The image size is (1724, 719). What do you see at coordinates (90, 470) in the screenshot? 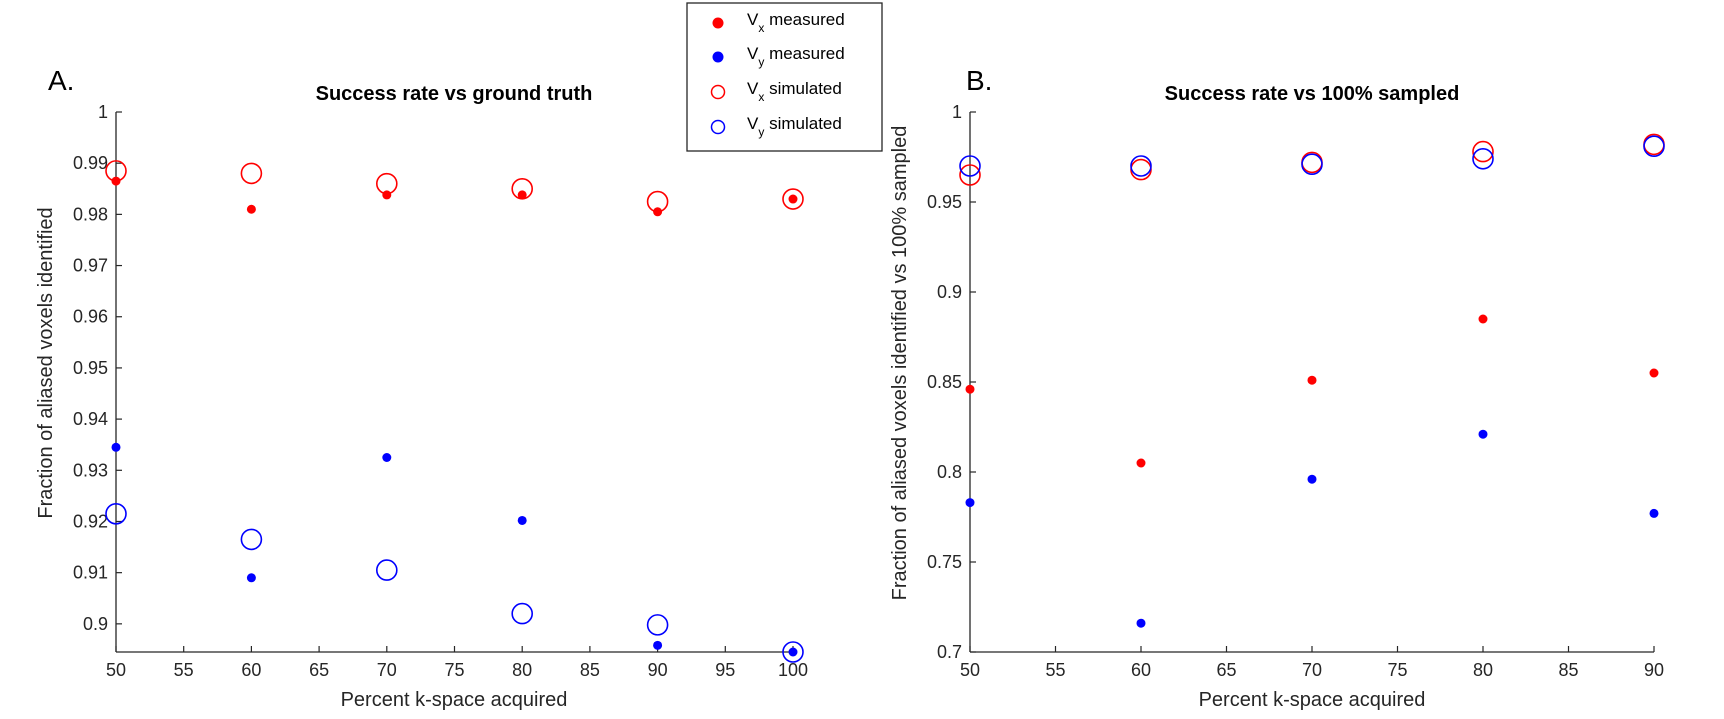
I see `panel-a-ytick-label: 0.93` at bounding box center [90, 470].